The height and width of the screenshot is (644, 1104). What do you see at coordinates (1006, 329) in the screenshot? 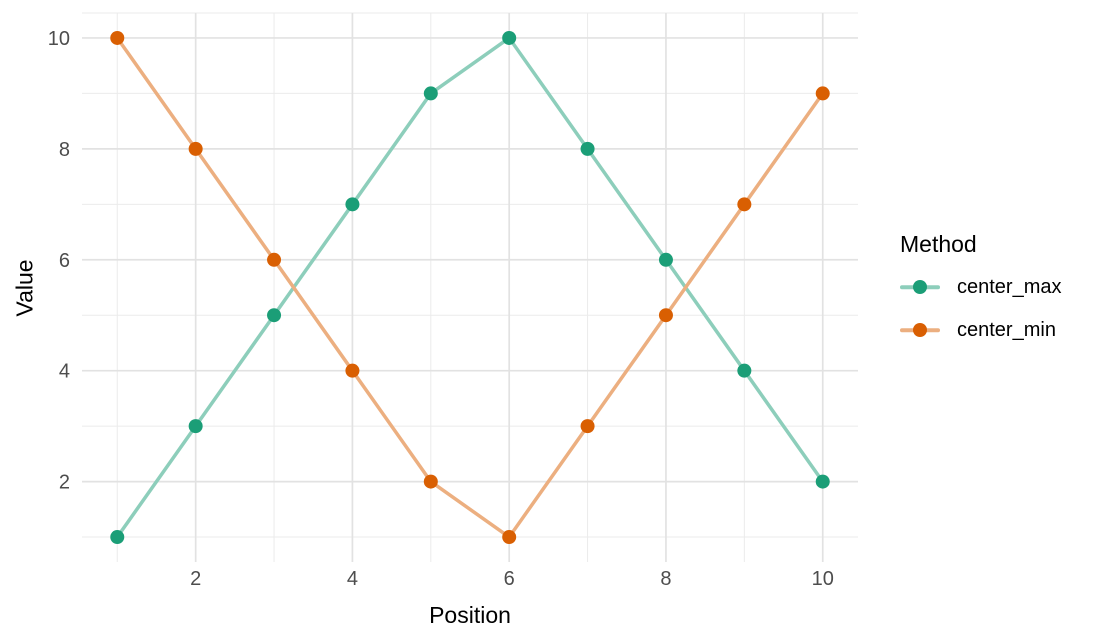
I see `legend-label-center_min: center_min` at bounding box center [1006, 329].